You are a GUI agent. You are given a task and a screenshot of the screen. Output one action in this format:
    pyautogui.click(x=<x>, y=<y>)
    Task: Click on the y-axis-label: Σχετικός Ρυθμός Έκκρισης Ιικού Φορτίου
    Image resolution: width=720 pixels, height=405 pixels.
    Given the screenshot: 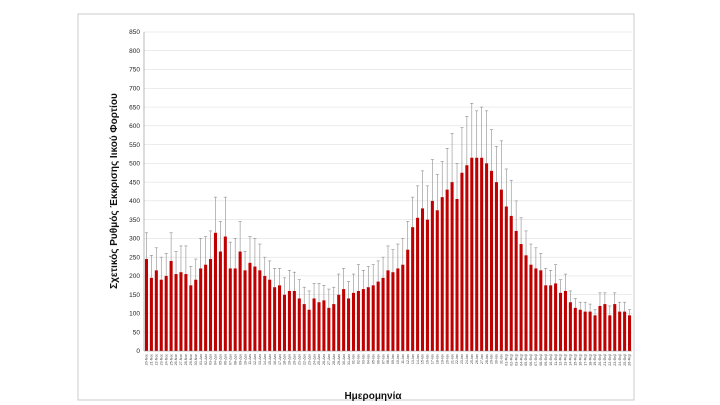 What is the action you would take?
    pyautogui.click(x=114, y=191)
    